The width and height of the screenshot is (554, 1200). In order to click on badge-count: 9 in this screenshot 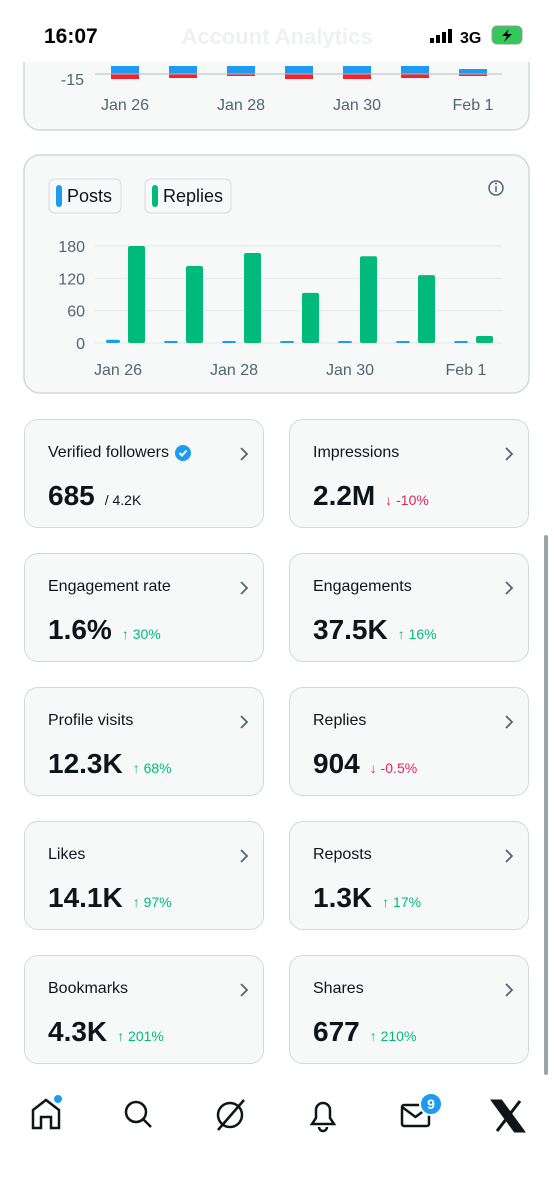, I will do `click(431, 1104)`.